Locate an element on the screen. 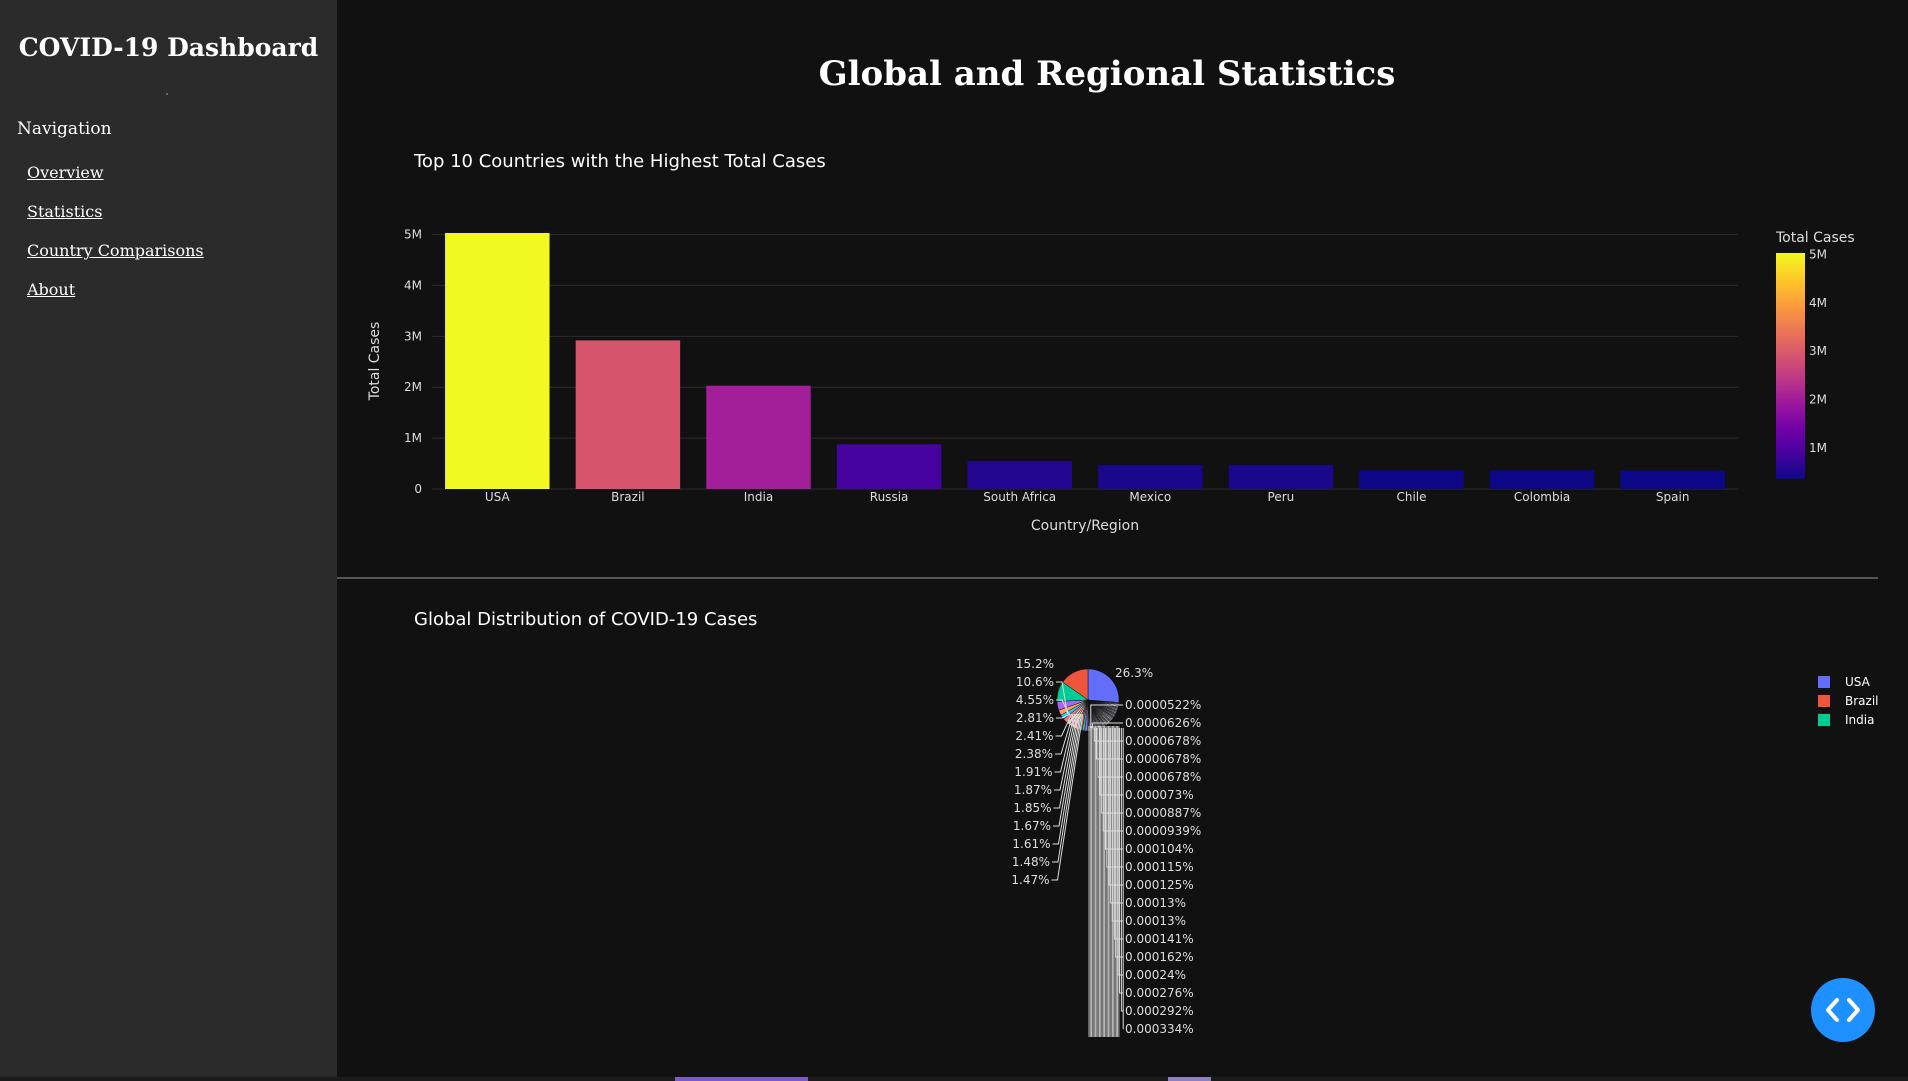 The width and height of the screenshot is (1908, 1081). legend-item-brazil: Brazil is located at coordinates (1848, 700).